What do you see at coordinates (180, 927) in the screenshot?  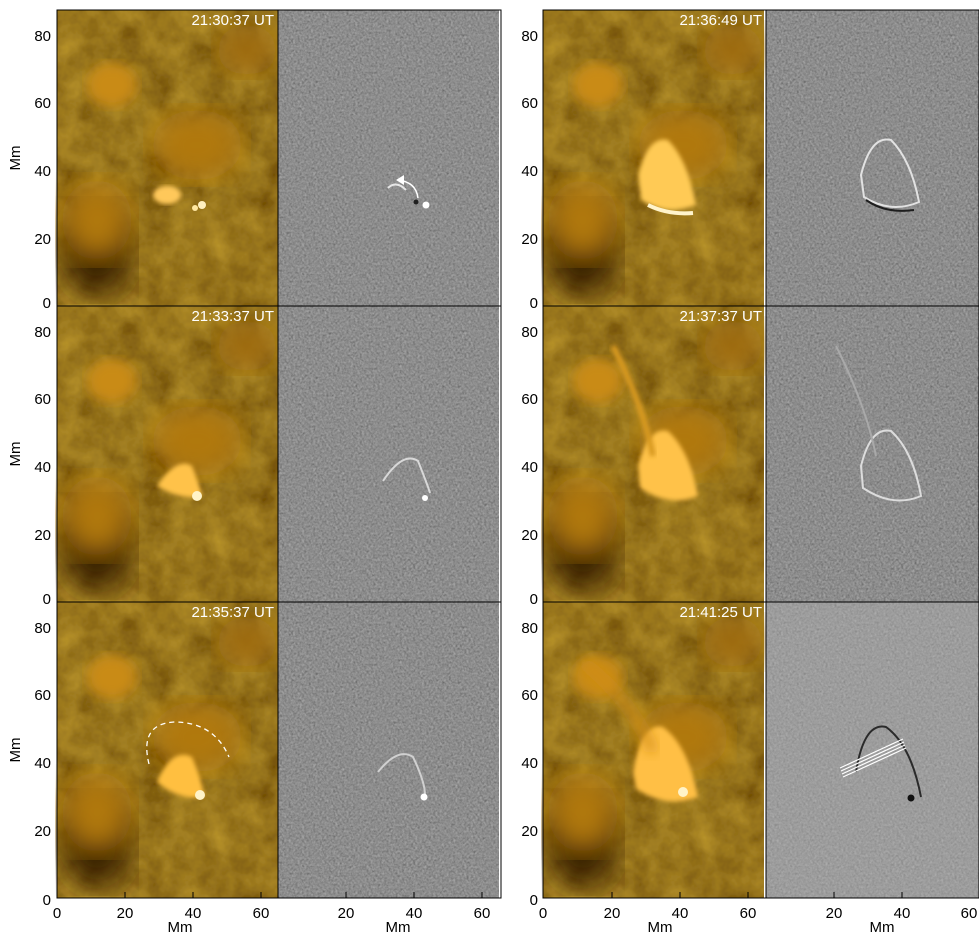 I see `x-axis-label-left-aia: Mm` at bounding box center [180, 927].